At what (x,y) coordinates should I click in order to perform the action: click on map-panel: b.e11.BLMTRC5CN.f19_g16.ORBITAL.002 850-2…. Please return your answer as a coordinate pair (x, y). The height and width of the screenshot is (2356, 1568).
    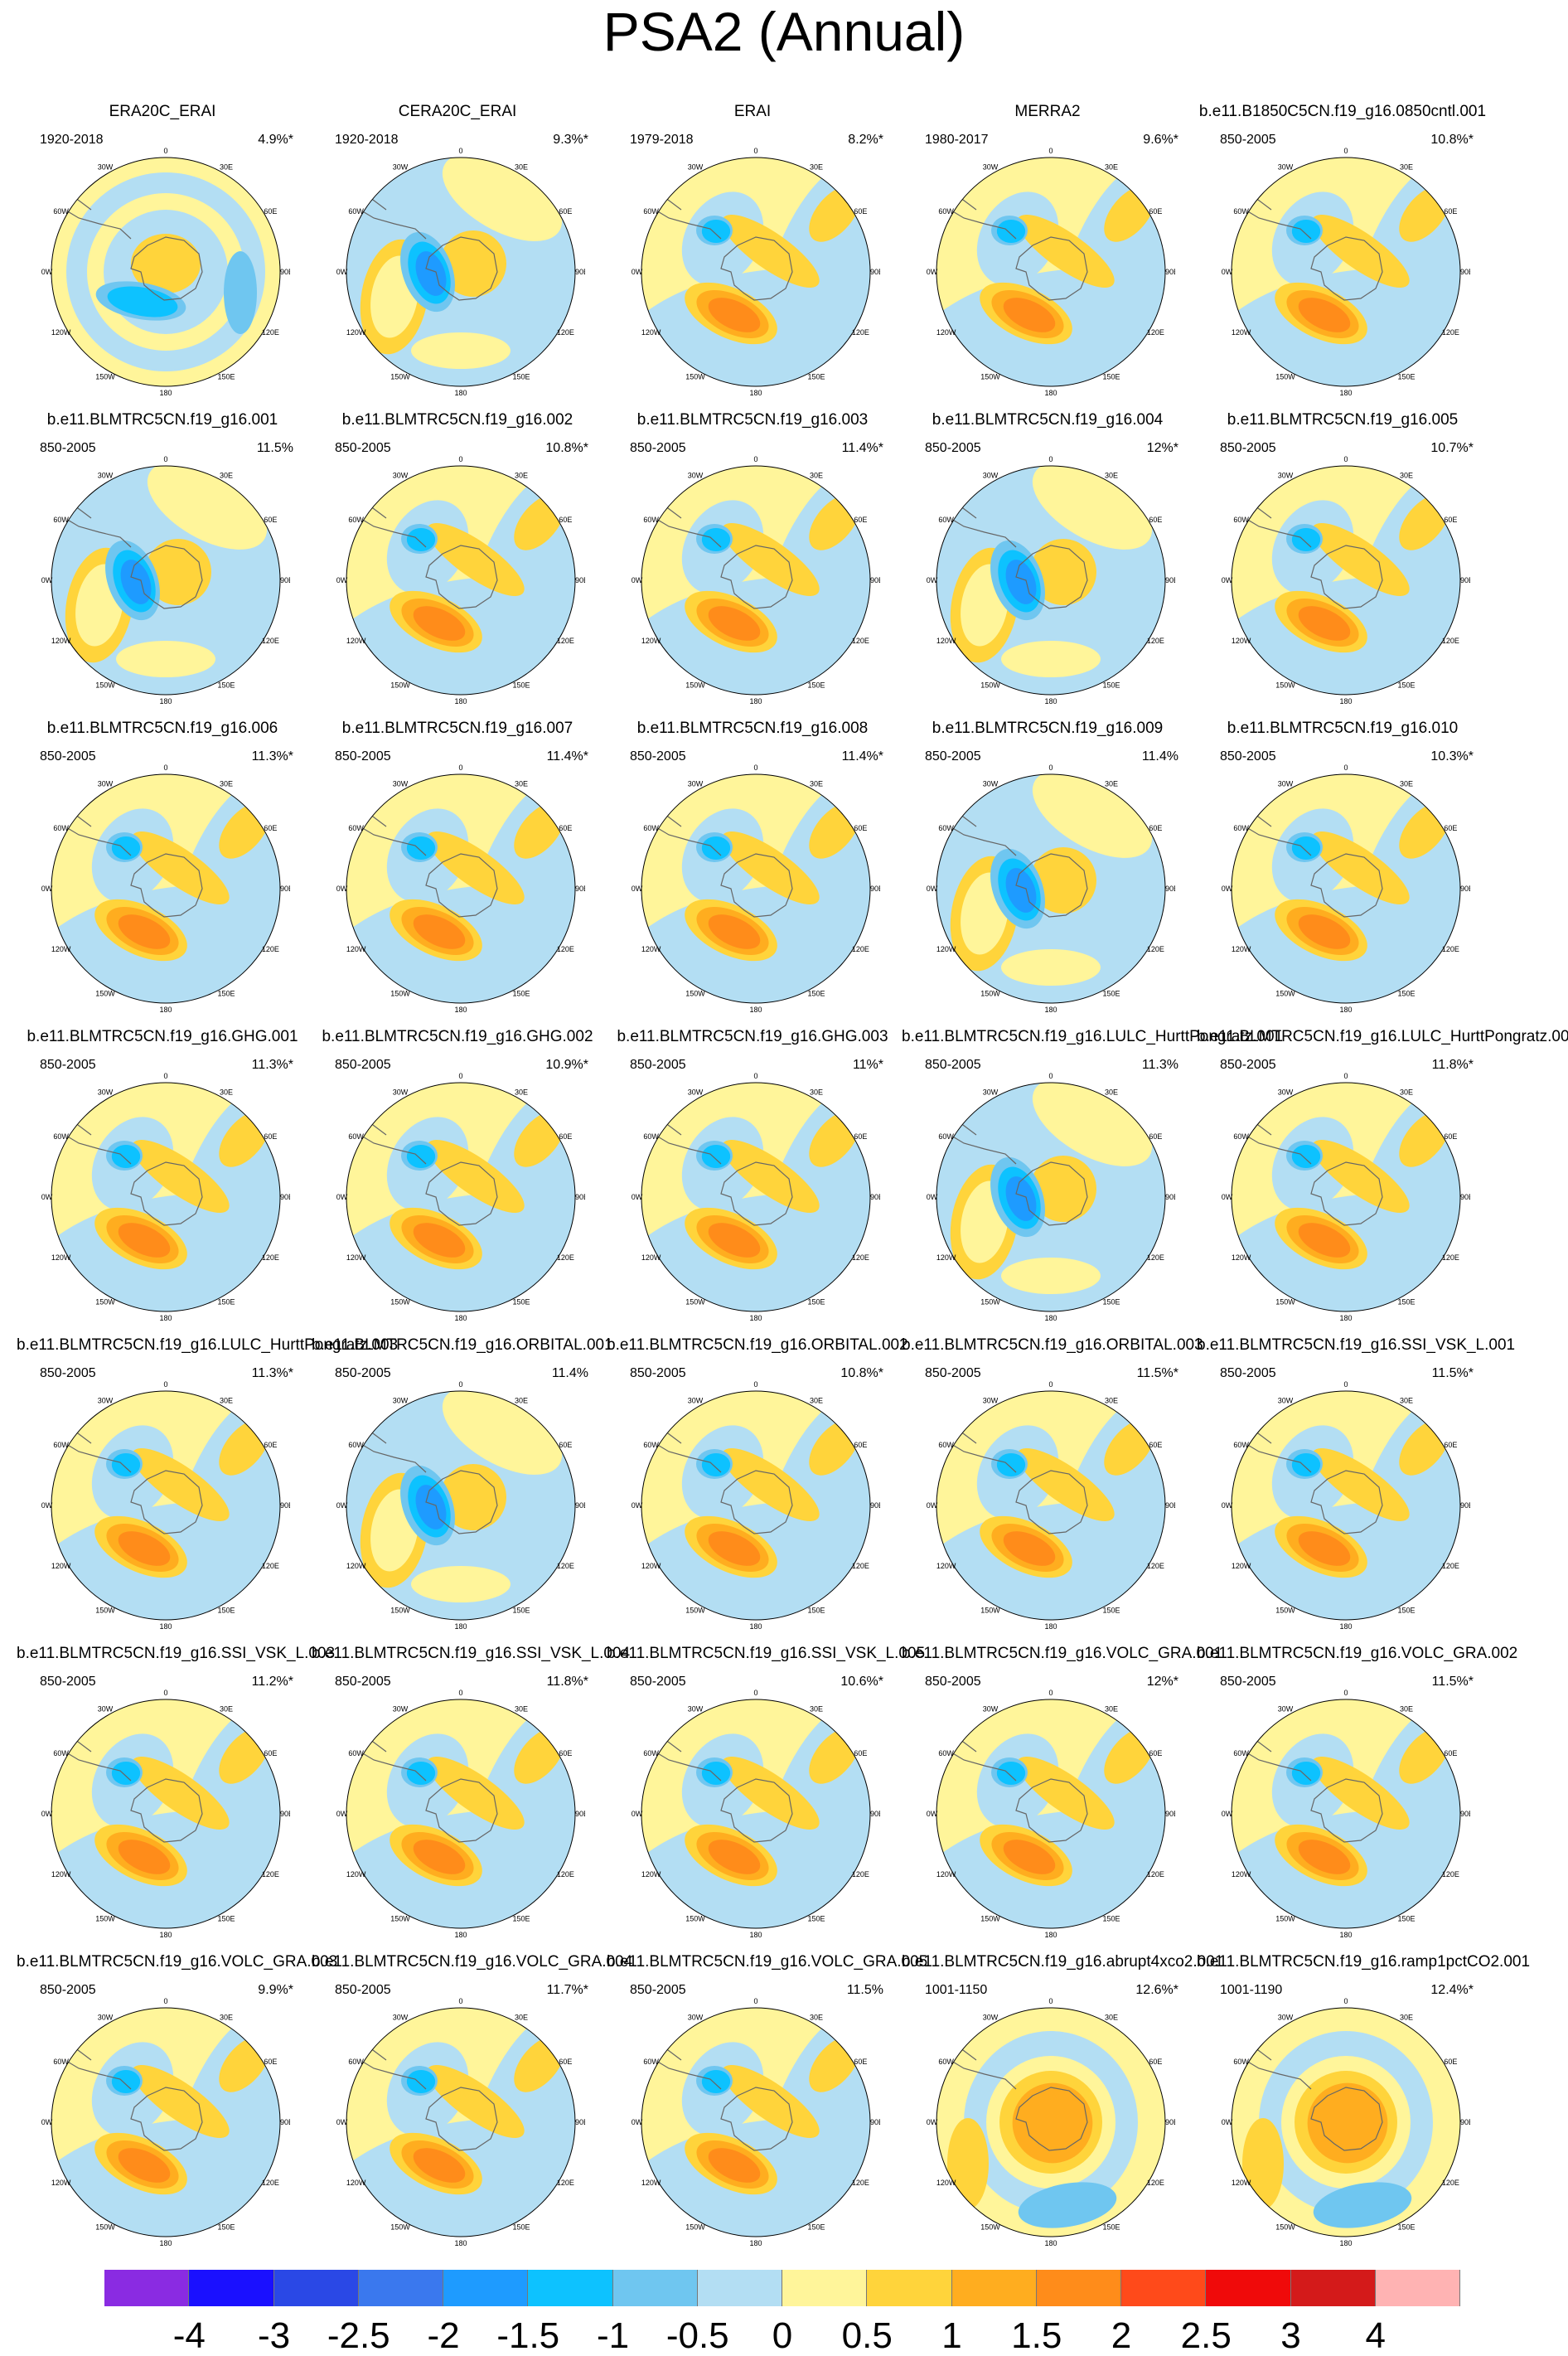
    Looking at the image, I should click on (757, 1486).